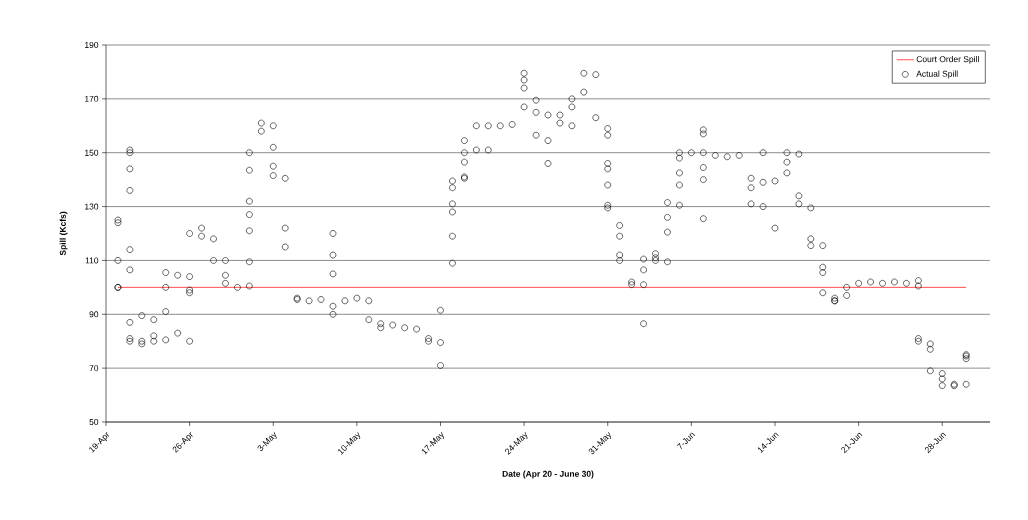 The width and height of the screenshot is (1028, 520). Describe the element at coordinates (92, 152) in the screenshot. I see `y-tick-label: 150` at that location.